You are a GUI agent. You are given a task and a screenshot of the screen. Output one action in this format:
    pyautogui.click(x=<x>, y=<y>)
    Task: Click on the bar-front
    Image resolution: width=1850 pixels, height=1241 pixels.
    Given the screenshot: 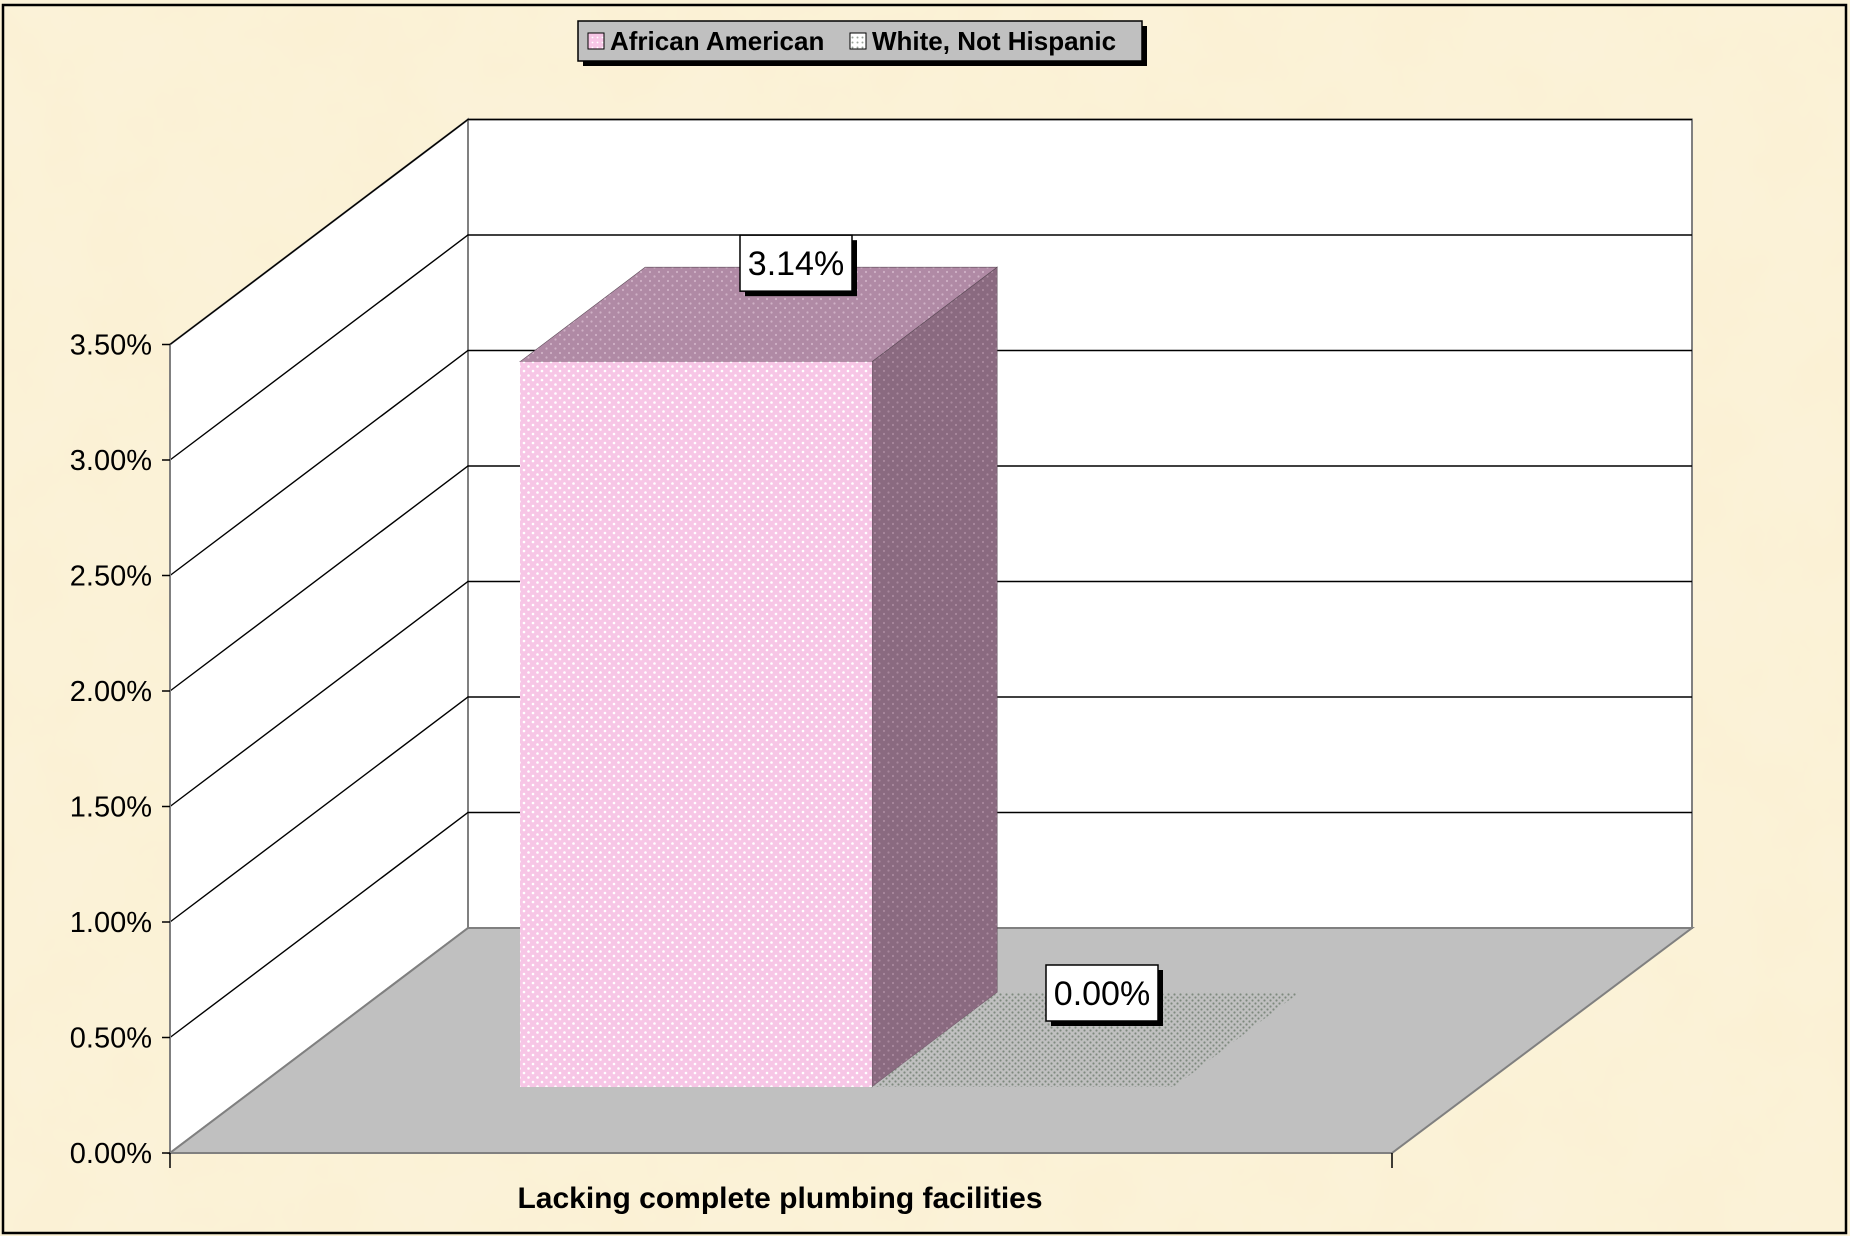 What is the action you would take?
    pyautogui.click(x=696, y=724)
    